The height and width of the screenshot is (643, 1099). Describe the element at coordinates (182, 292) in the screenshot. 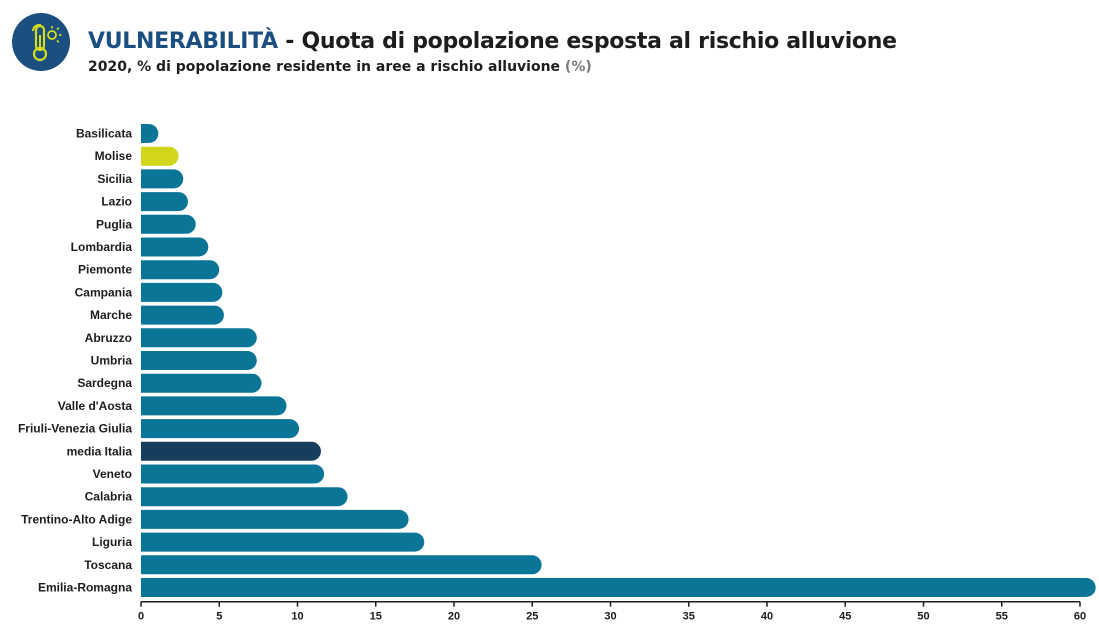

I see `bar-campania` at that location.